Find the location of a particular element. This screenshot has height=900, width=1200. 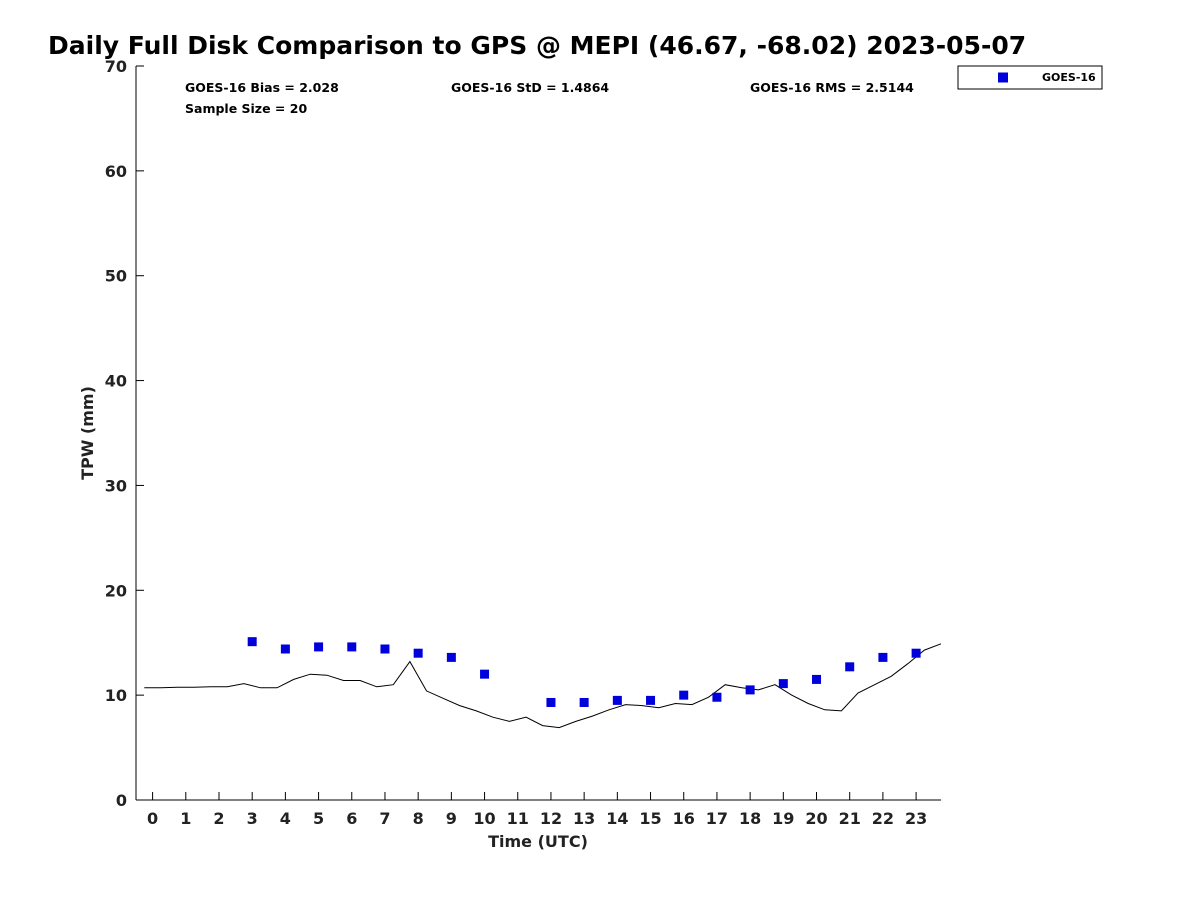

stat-sample-size: Sample Size = 20 is located at coordinates (246, 108).